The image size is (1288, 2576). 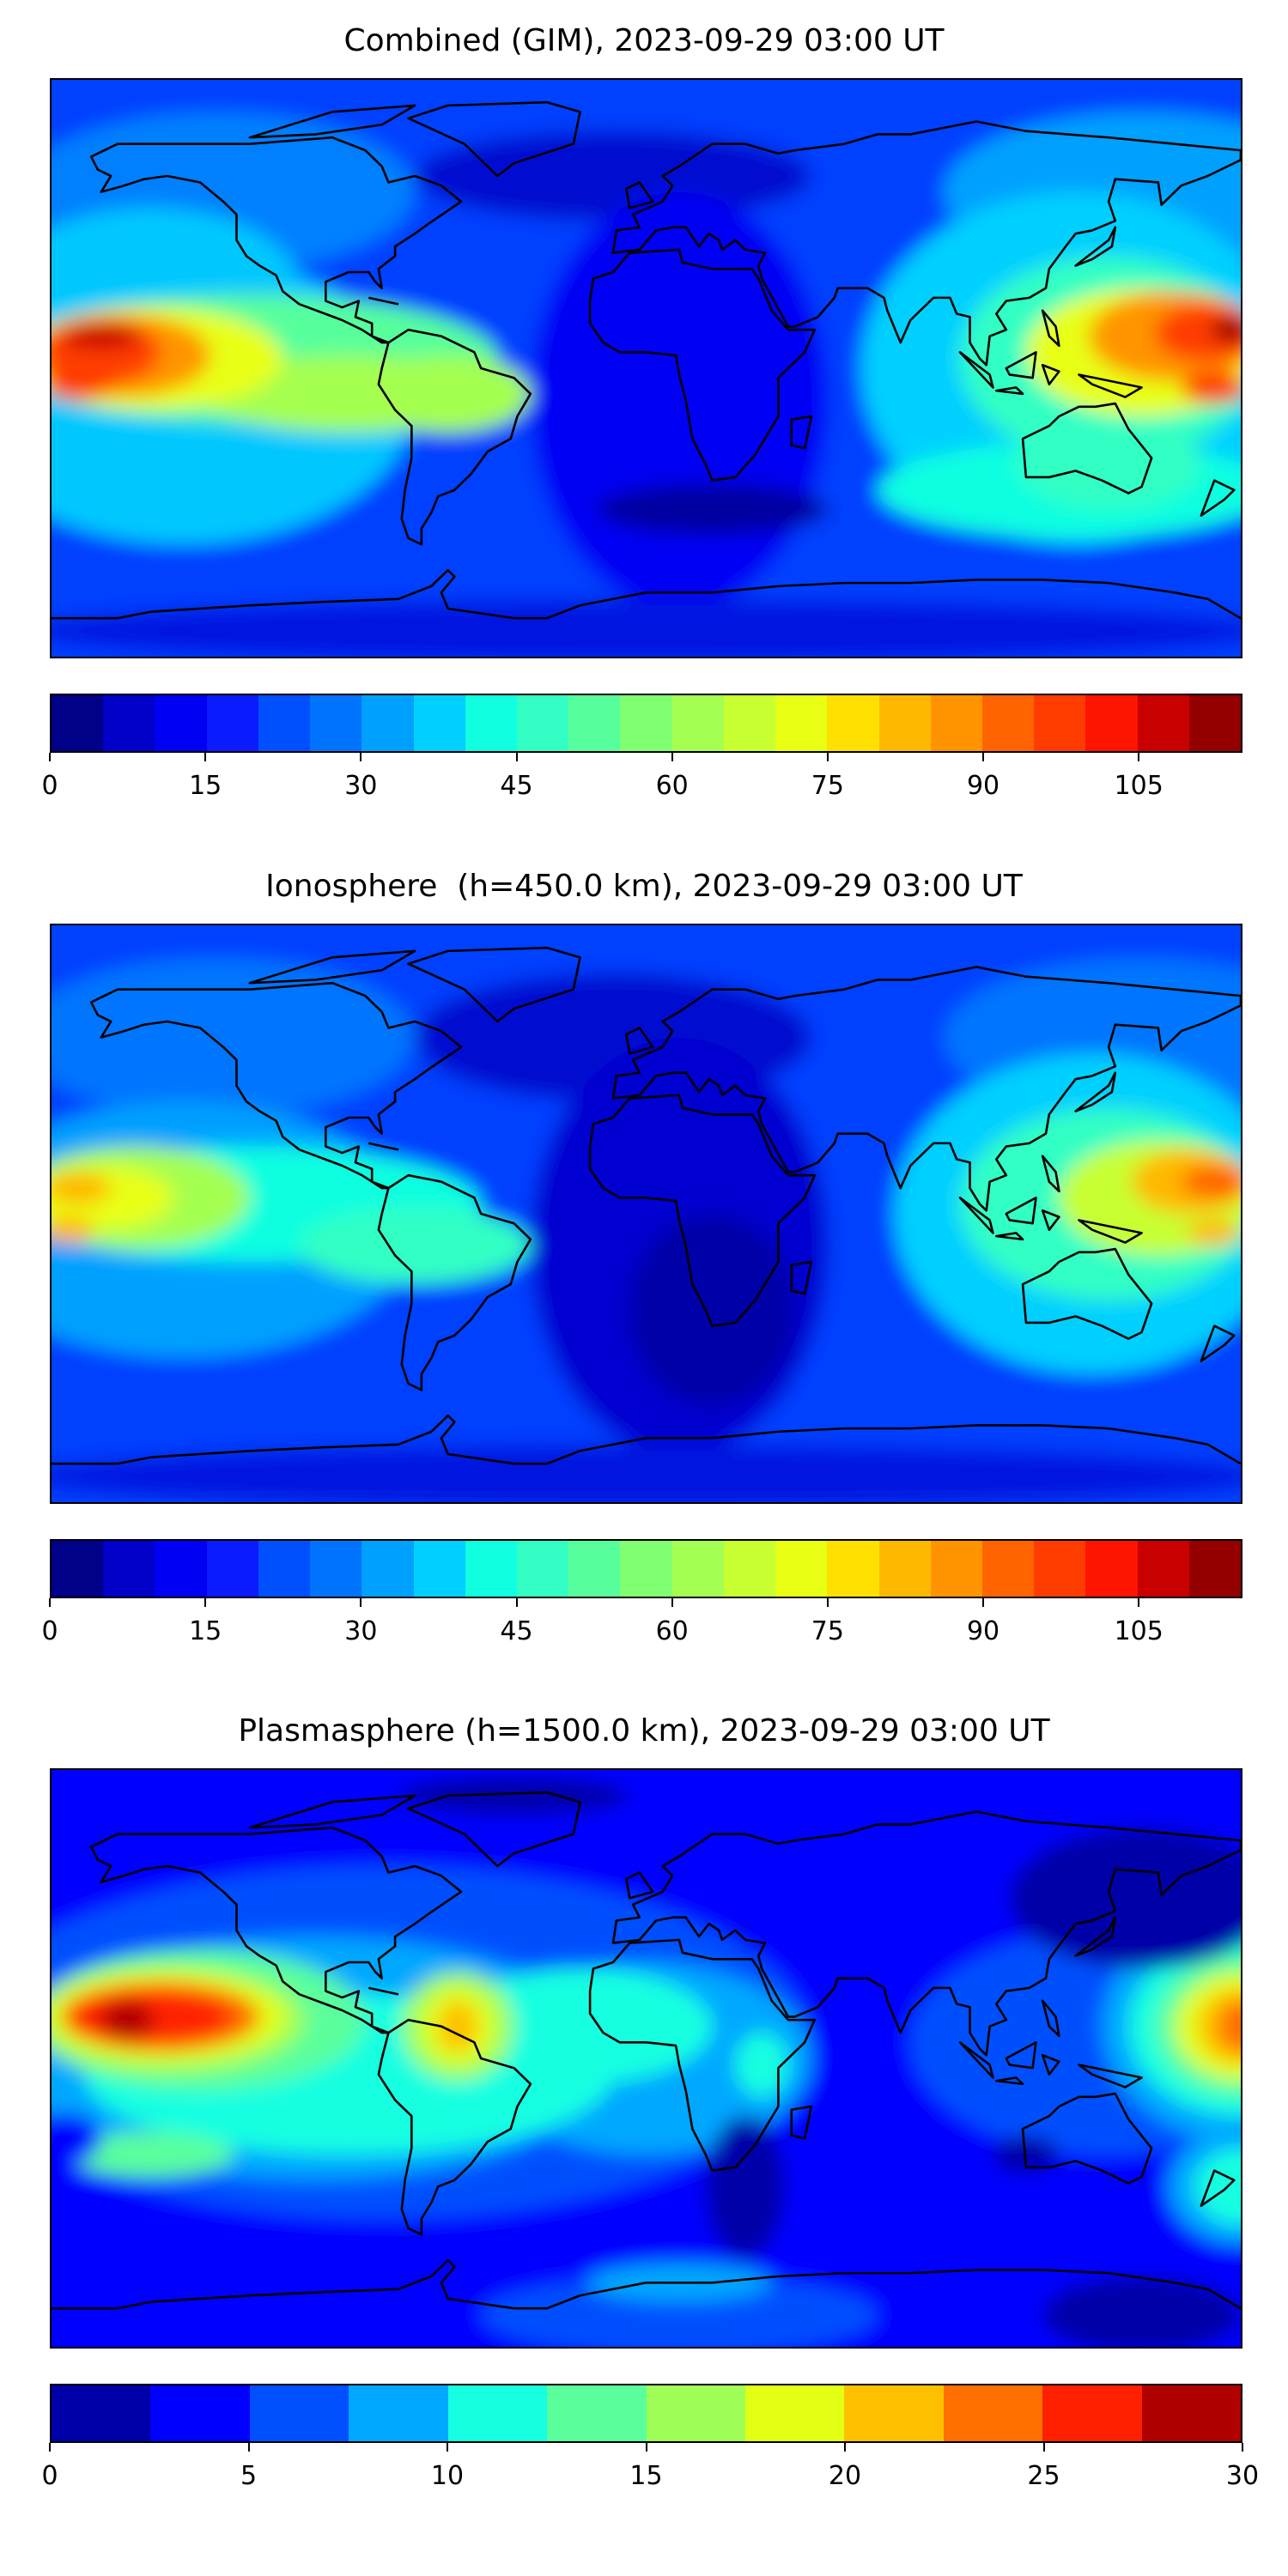 I want to click on colorbar-ticks: 0 5 10 15 20 25 30, so click(x=650, y=2477).